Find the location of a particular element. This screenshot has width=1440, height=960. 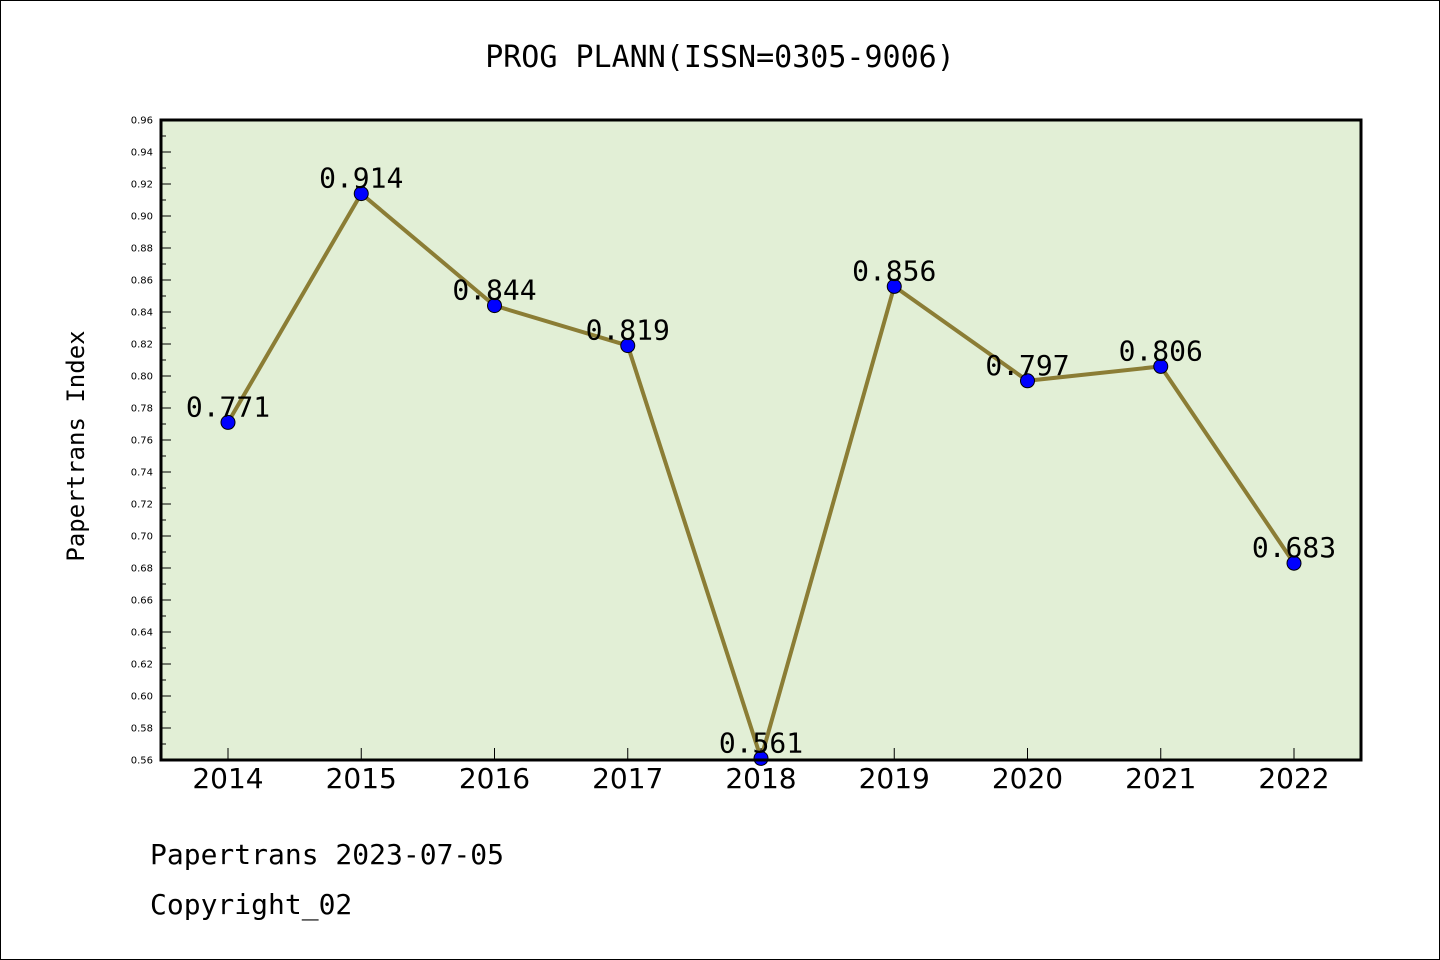

chart-title: PROG PLANN(ISSN=0305-9006) is located at coordinates (720, 57).